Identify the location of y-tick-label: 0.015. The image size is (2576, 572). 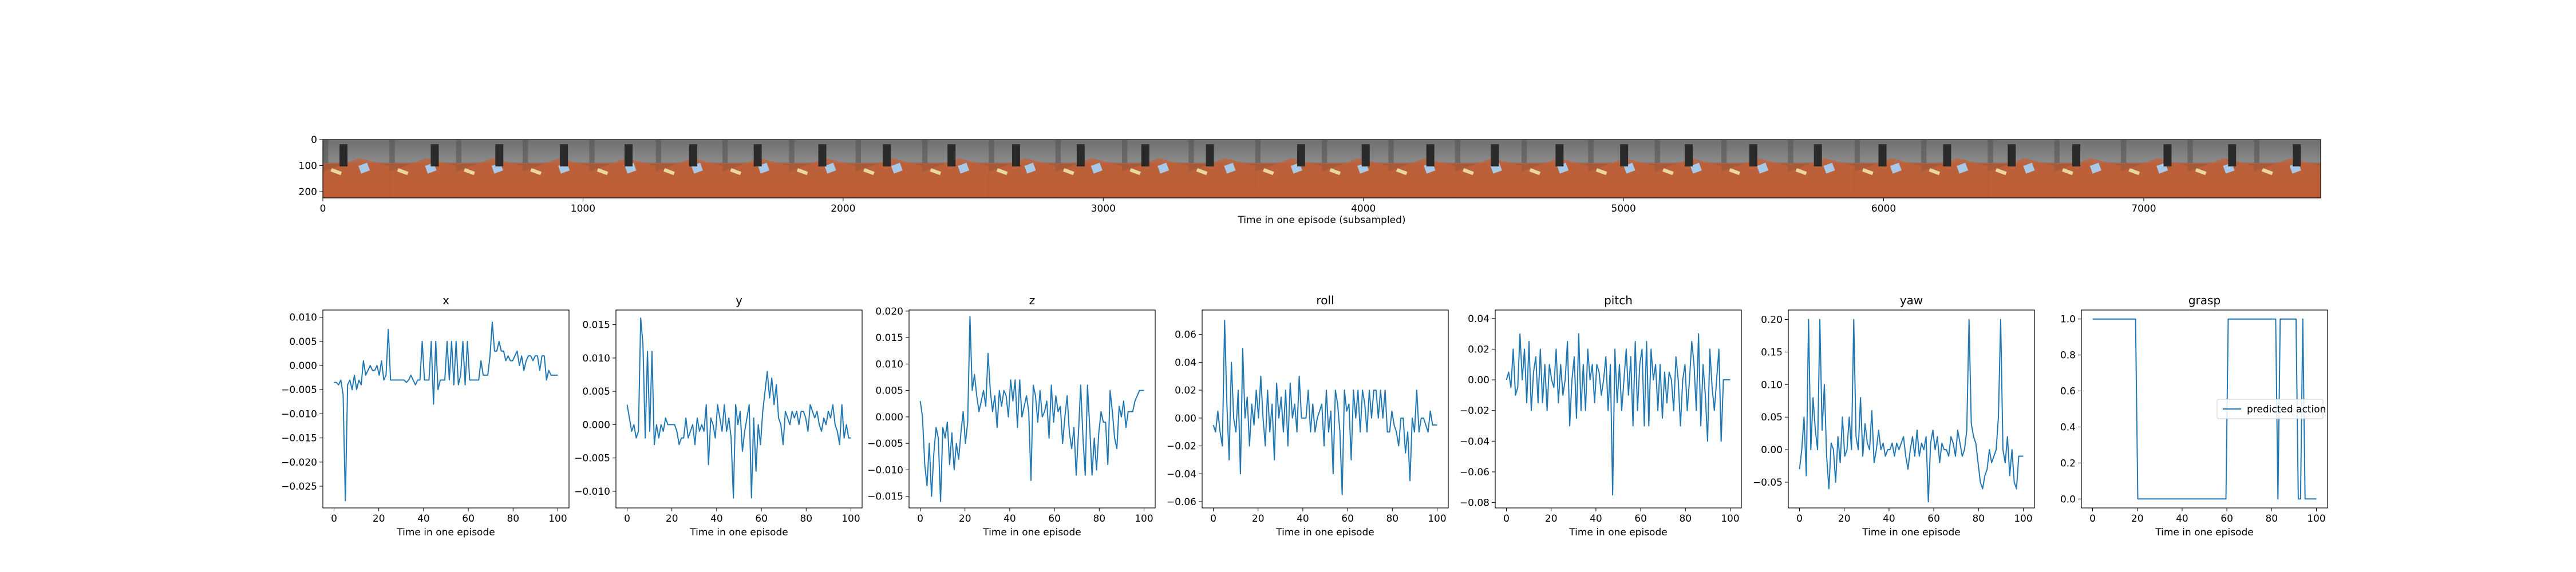
(889, 338).